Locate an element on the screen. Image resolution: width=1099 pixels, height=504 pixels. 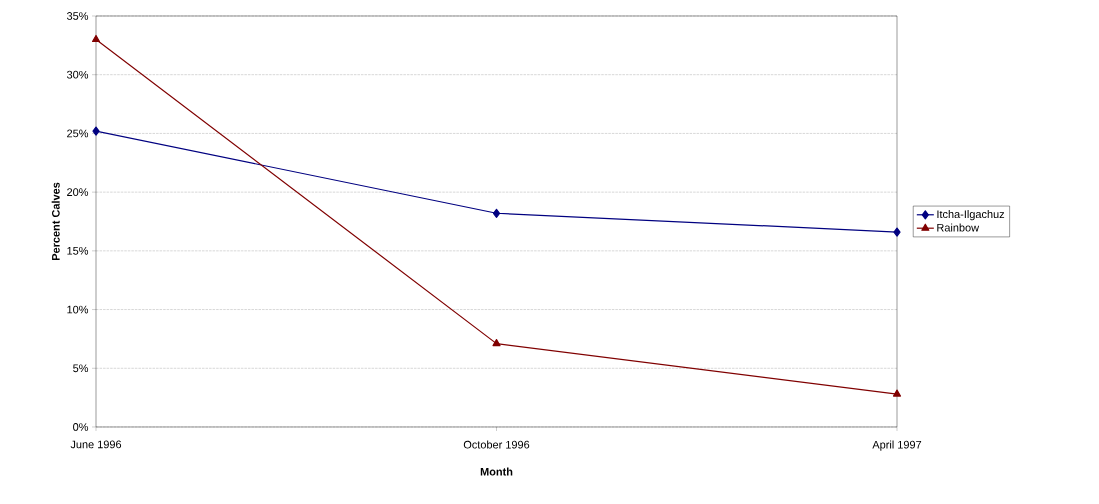
y-axis-title: Percent Calves is located at coordinates (55, 221).